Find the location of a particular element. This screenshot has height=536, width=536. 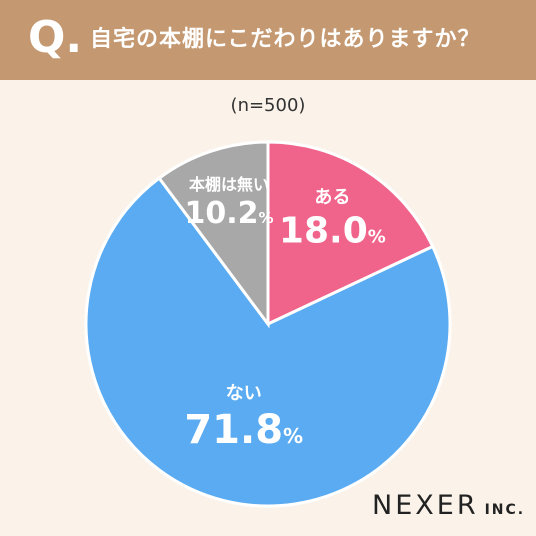

slice-aru is located at coordinates (350, 233).